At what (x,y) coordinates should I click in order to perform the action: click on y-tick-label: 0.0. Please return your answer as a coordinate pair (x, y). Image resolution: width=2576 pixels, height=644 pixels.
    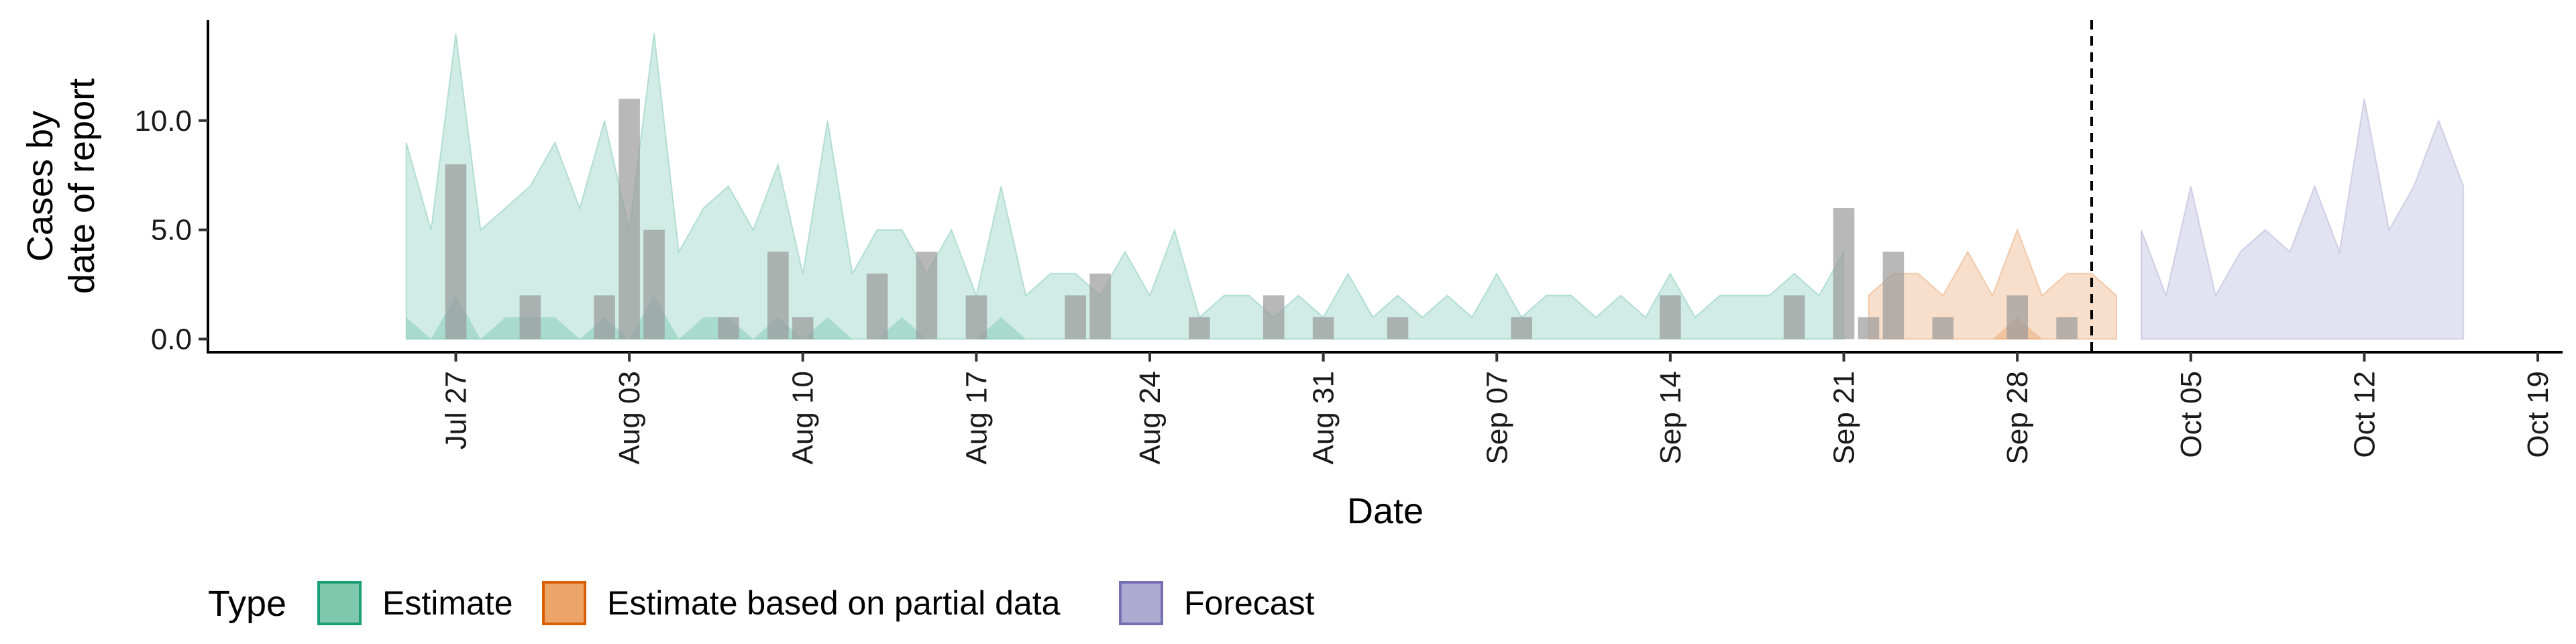
    Looking at the image, I should click on (171, 339).